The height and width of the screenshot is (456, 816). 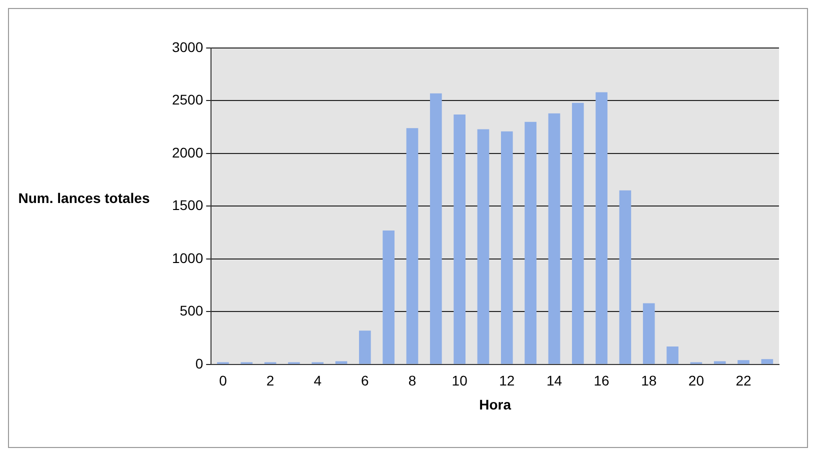 I want to click on y-tick-label: 3000, so click(x=188, y=46).